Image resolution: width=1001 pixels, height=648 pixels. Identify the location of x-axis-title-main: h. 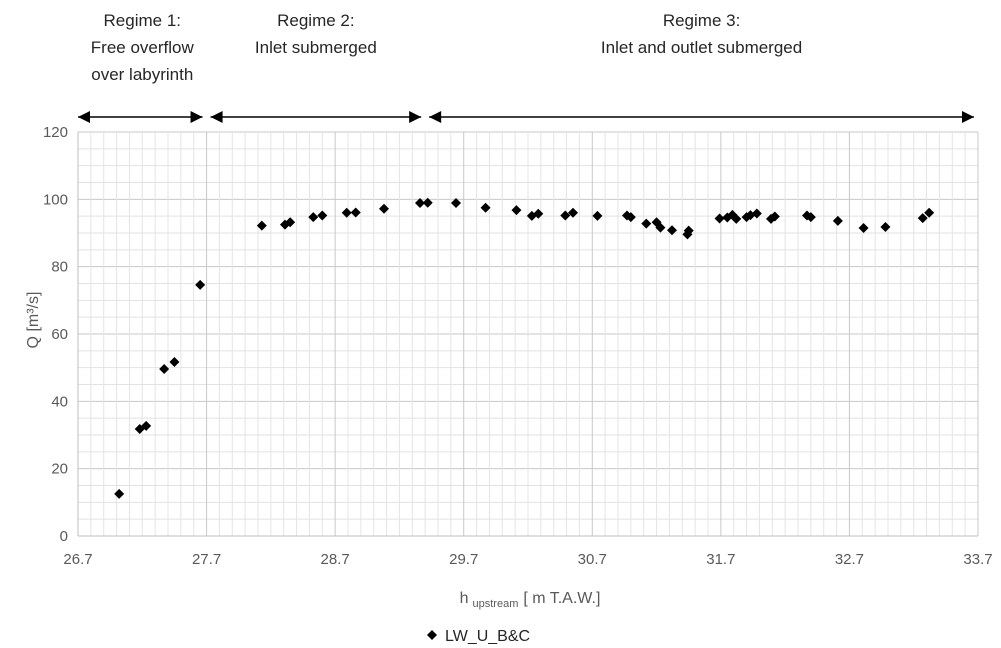
(464, 598).